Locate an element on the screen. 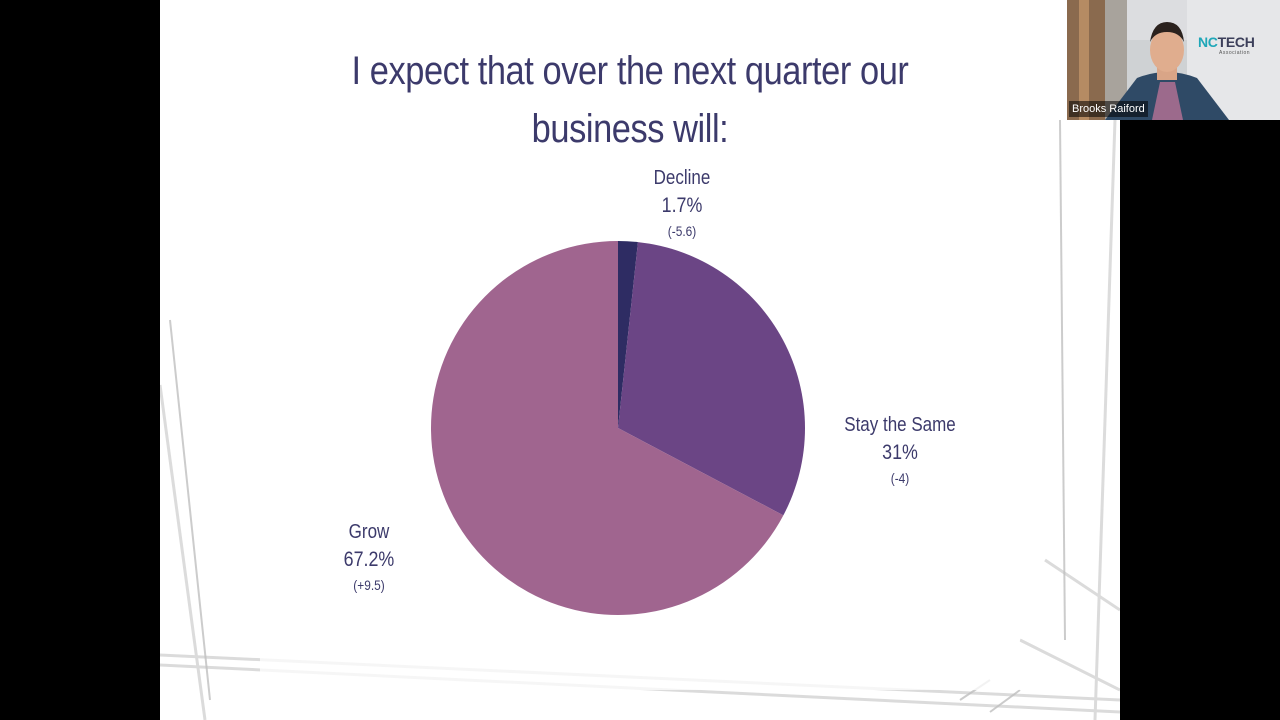 The width and height of the screenshot is (1280, 720). pie-slice-stay-the-same is located at coordinates (712, 379).